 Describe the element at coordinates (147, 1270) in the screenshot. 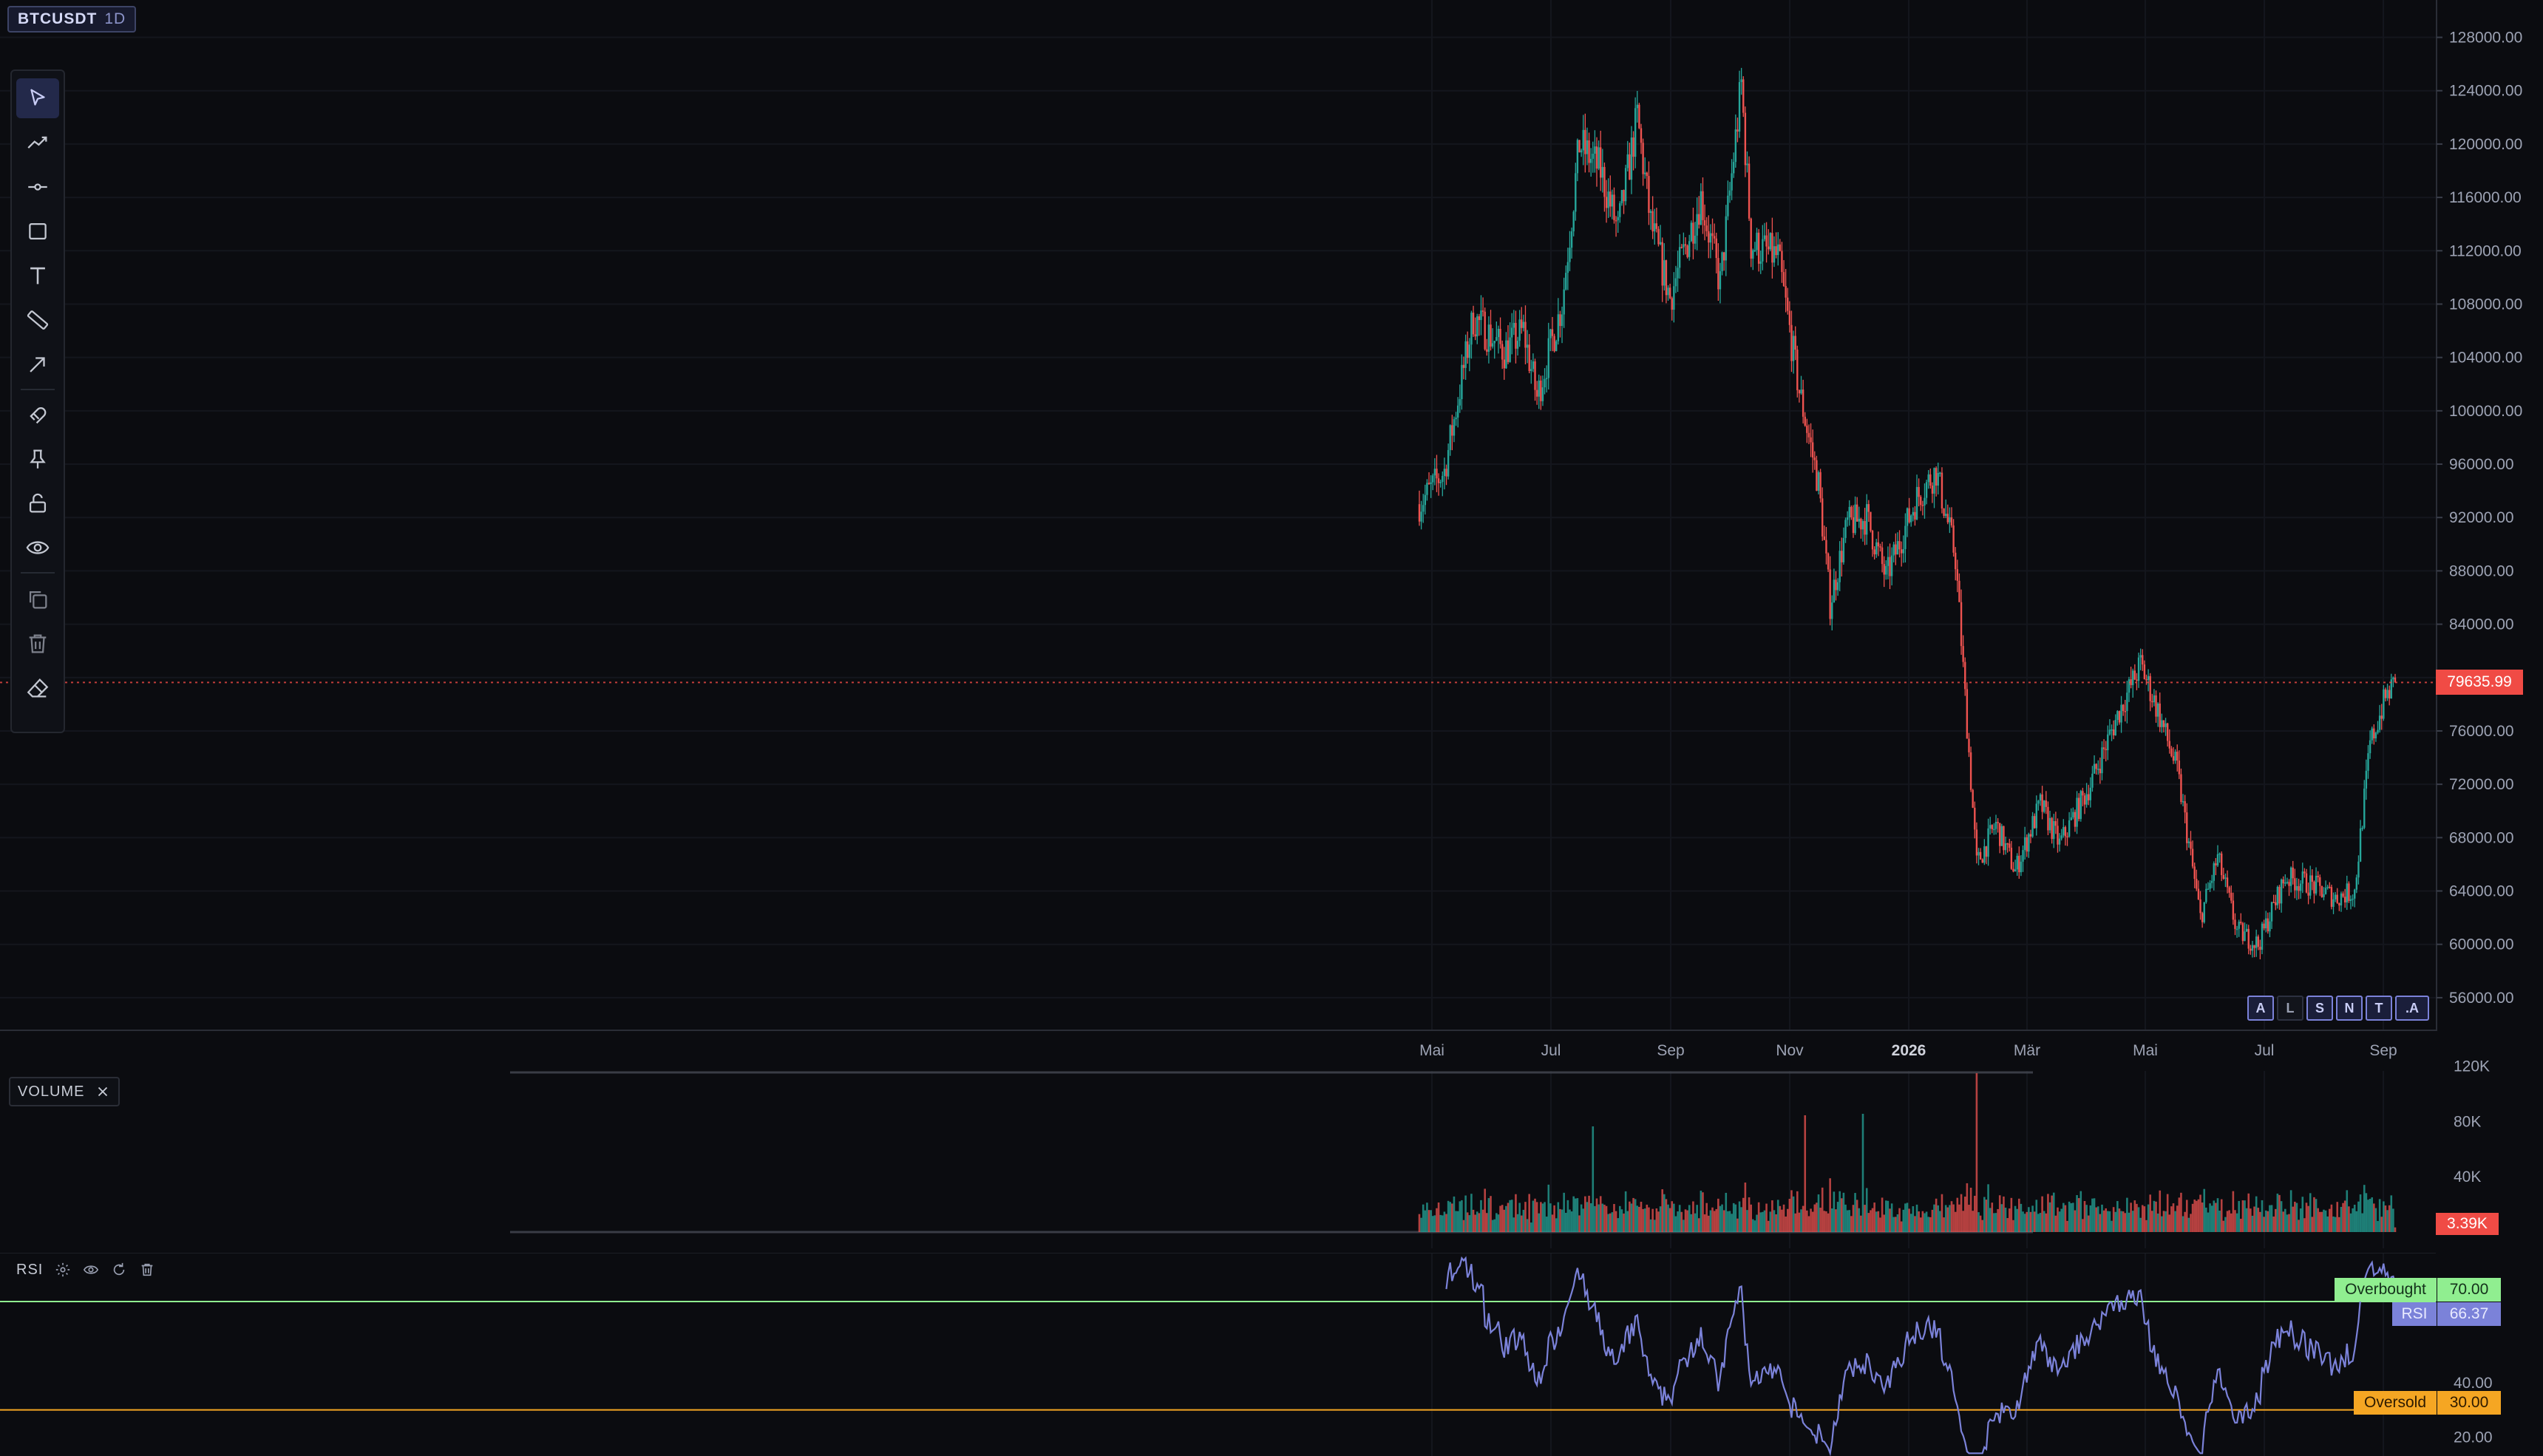

I see `trash-icon` at that location.